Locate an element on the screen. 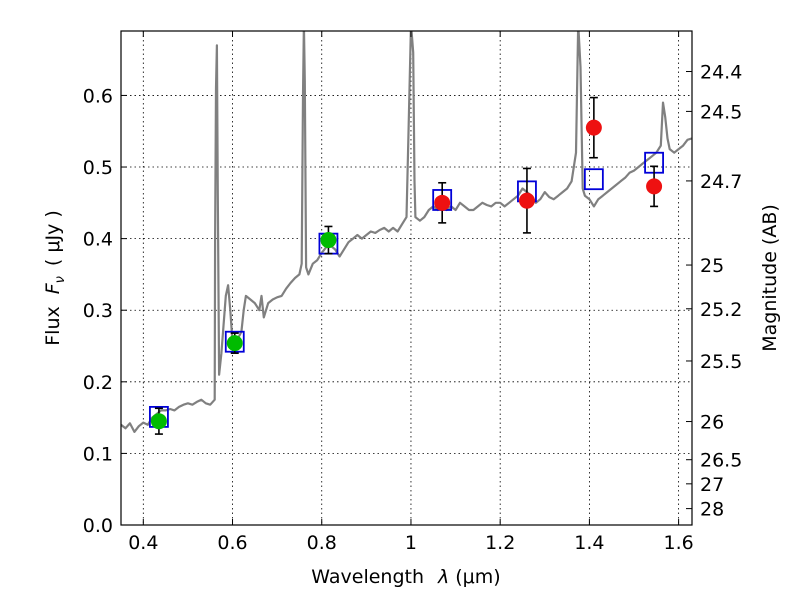 The width and height of the screenshot is (800, 600). y2-tick-label: 25.5 is located at coordinates (721, 362).